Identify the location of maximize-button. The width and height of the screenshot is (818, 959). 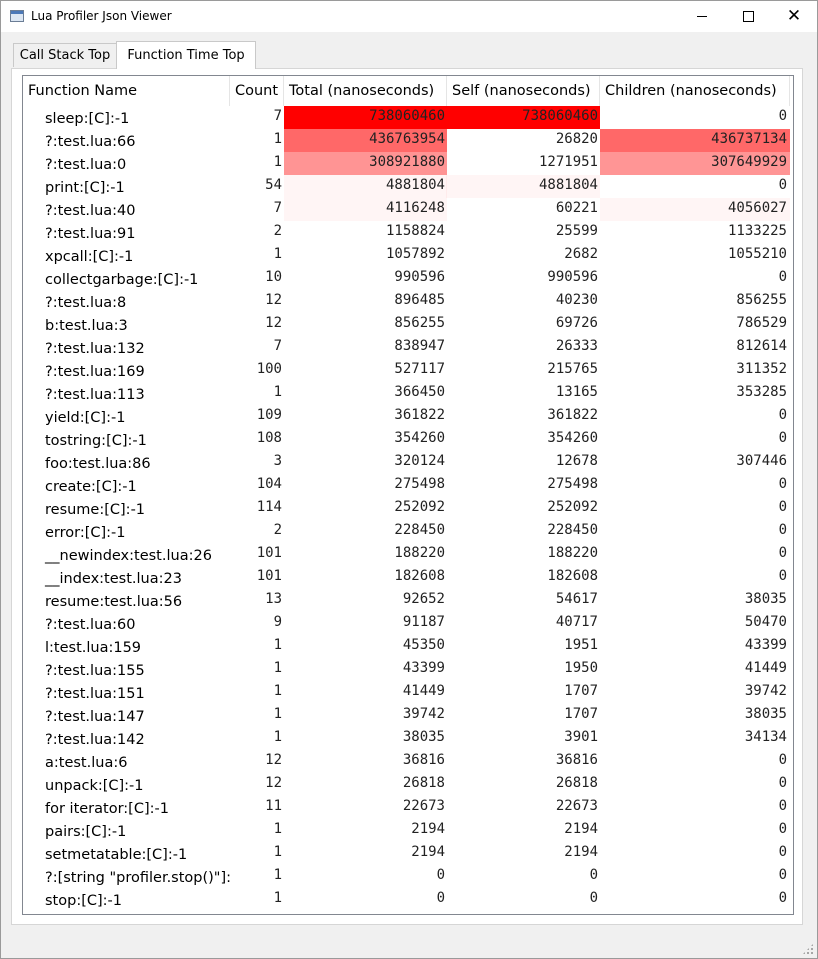
(748, 16).